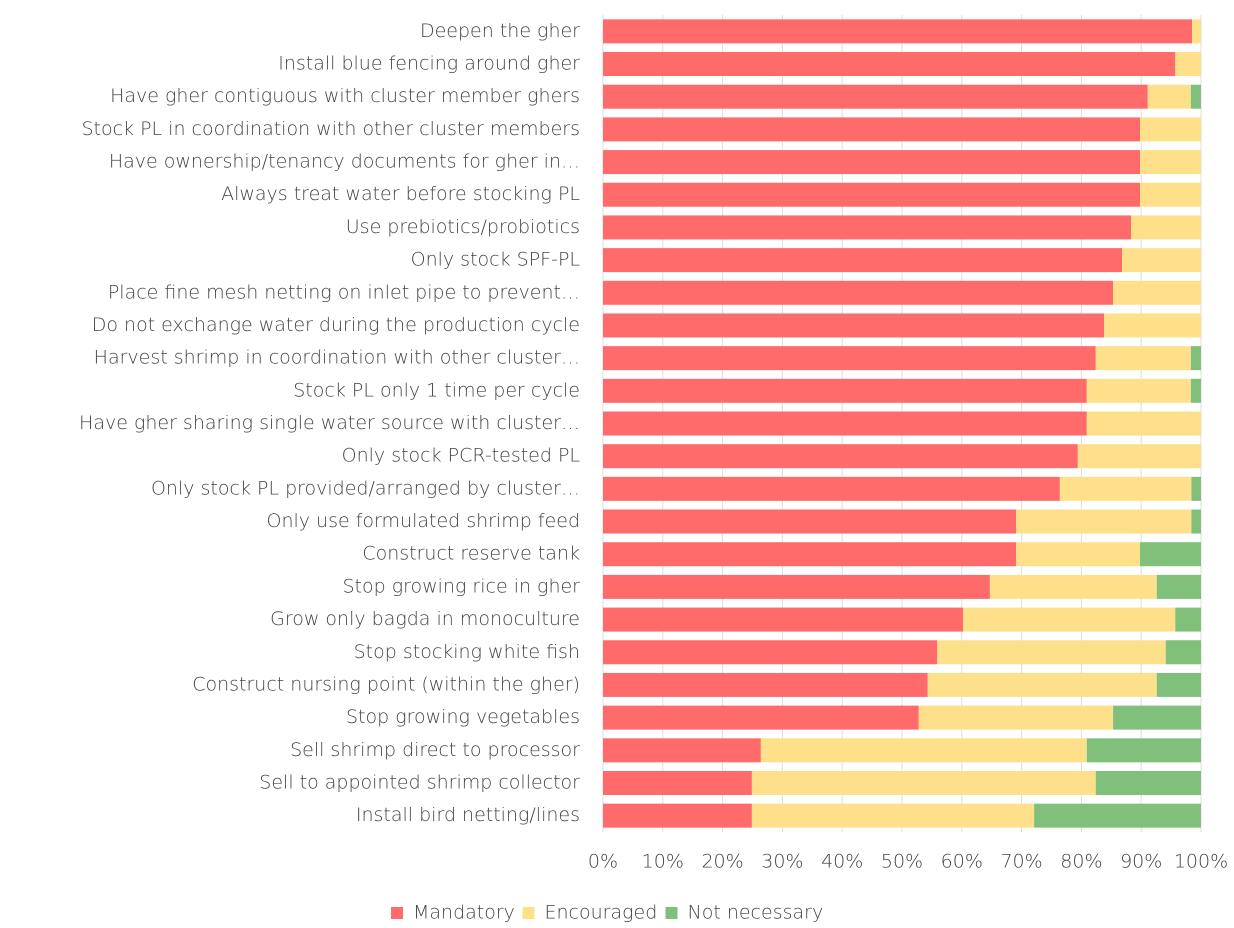 This screenshot has height=928, width=1234. What do you see at coordinates (1021, 862) in the screenshot?
I see `x-tick-label: 70%` at bounding box center [1021, 862].